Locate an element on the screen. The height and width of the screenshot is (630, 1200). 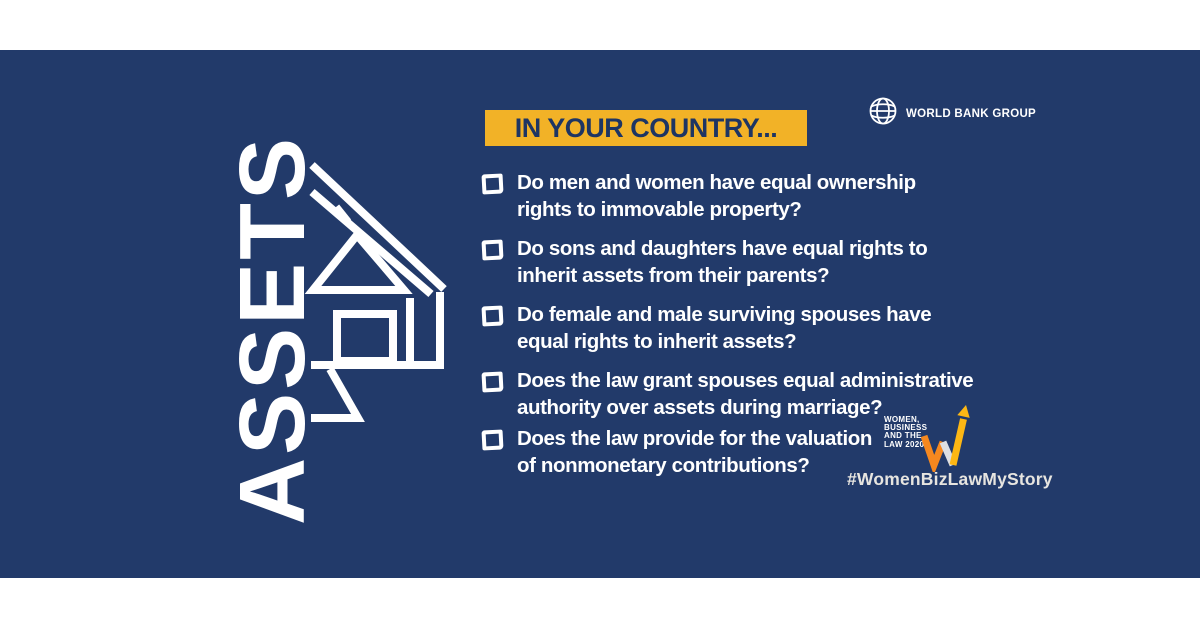
wbl-logo-line: LAW 2020 is located at coordinates (904, 444).